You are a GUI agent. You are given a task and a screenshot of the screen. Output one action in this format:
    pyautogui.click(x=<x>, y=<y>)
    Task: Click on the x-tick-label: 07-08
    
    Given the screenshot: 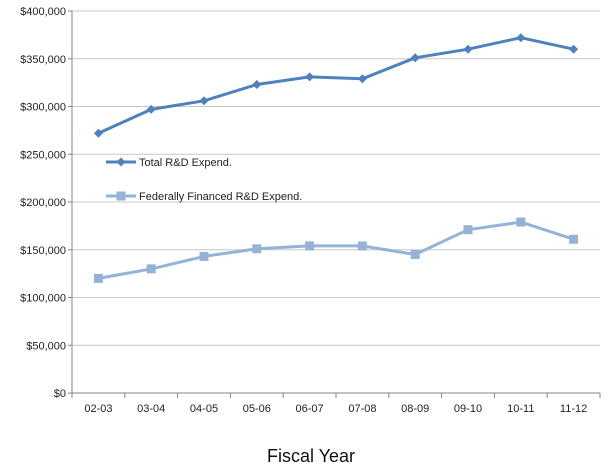 What is the action you would take?
    pyautogui.click(x=362, y=409)
    